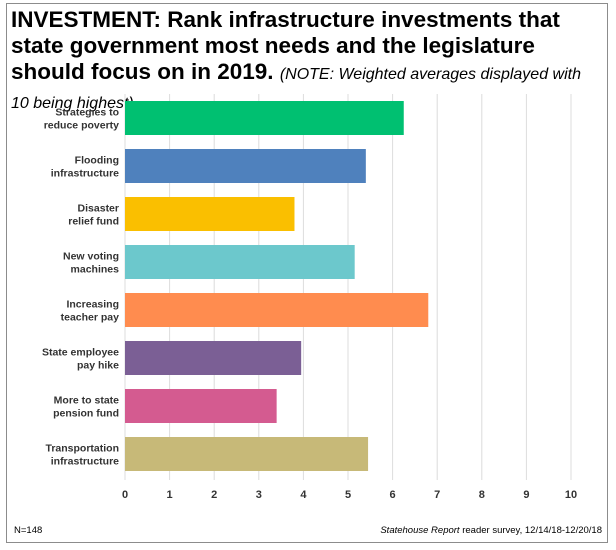 The image size is (616, 550). I want to click on x-tick-label: 2, so click(214, 495).